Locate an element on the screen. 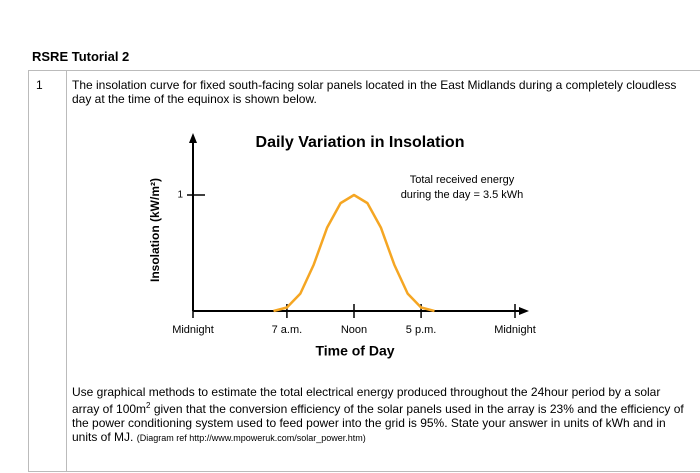  annotation: Total received energy is located at coordinates (462, 180).